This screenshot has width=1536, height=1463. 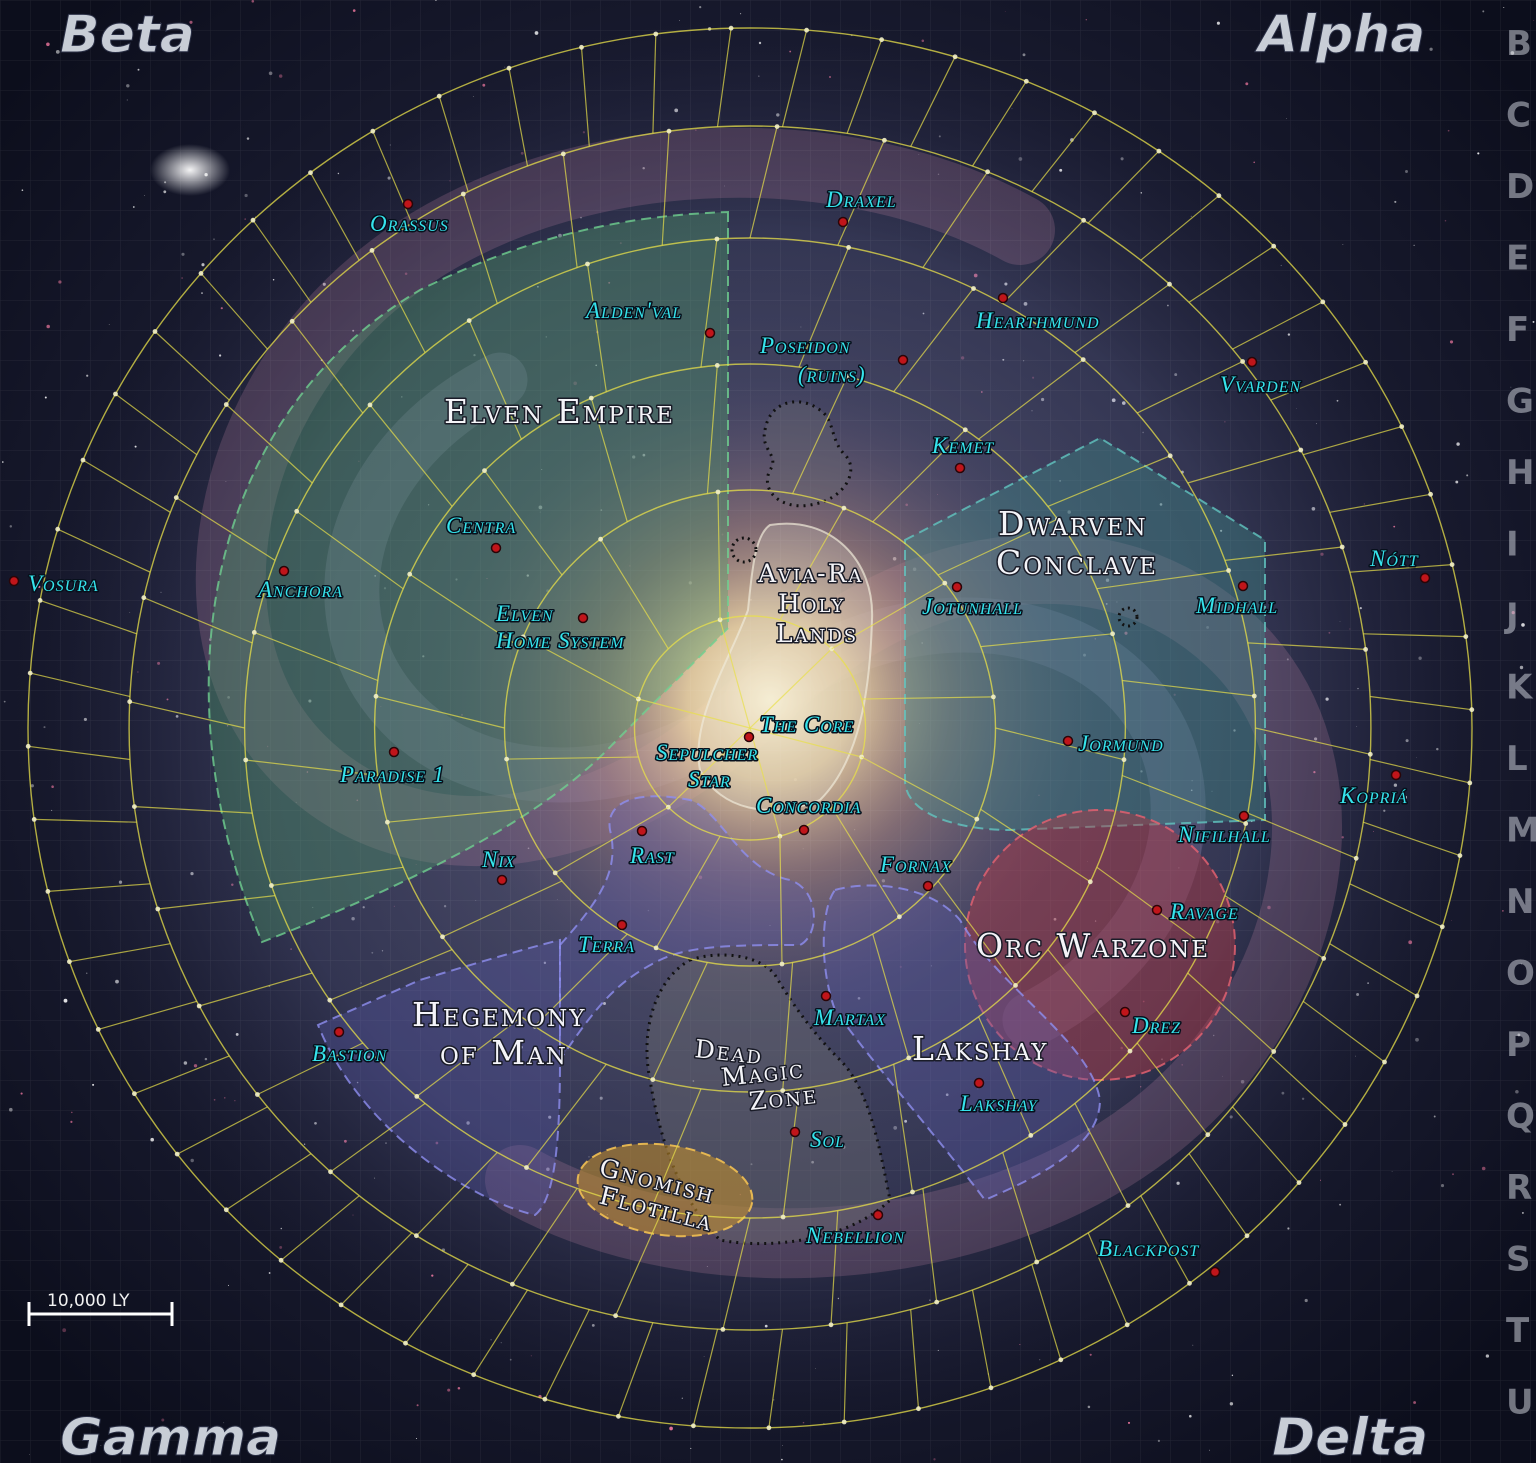 What do you see at coordinates (1396, 775) in the screenshot?
I see `kopria-dot` at bounding box center [1396, 775].